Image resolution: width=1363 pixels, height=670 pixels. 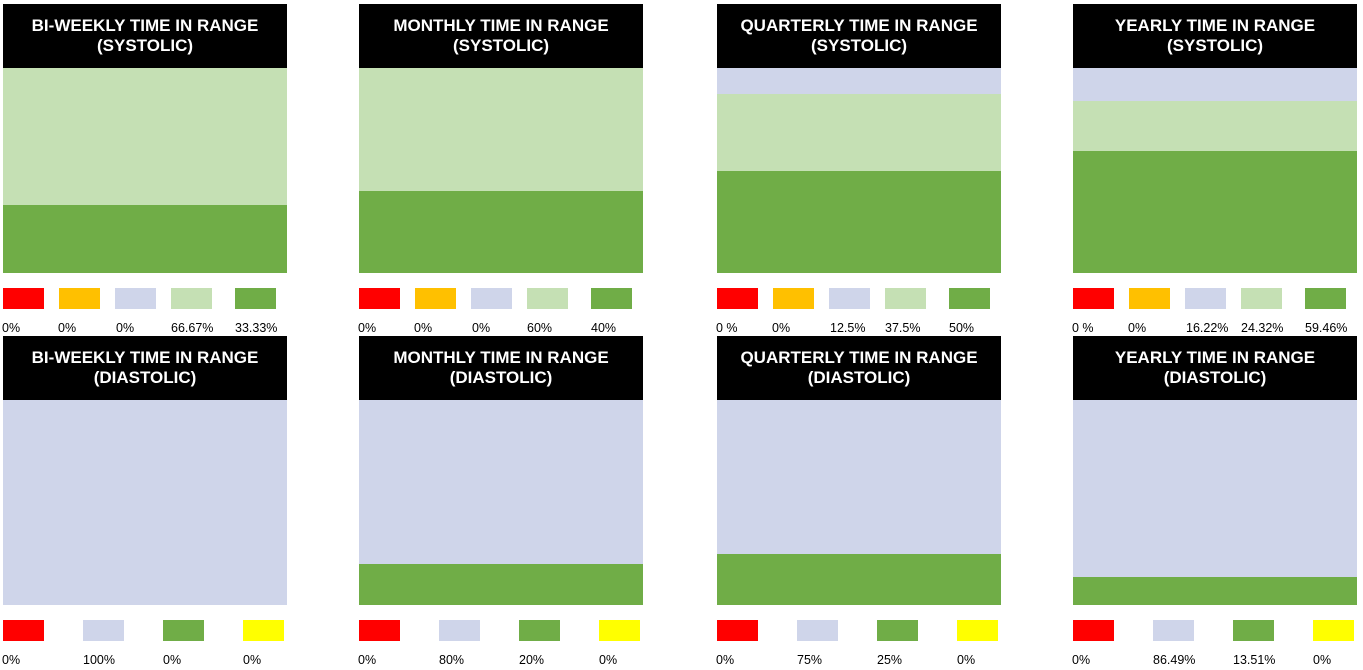 What do you see at coordinates (153, 643) in the screenshot?
I see `legend: 0% 100% 0% 0%` at bounding box center [153, 643].